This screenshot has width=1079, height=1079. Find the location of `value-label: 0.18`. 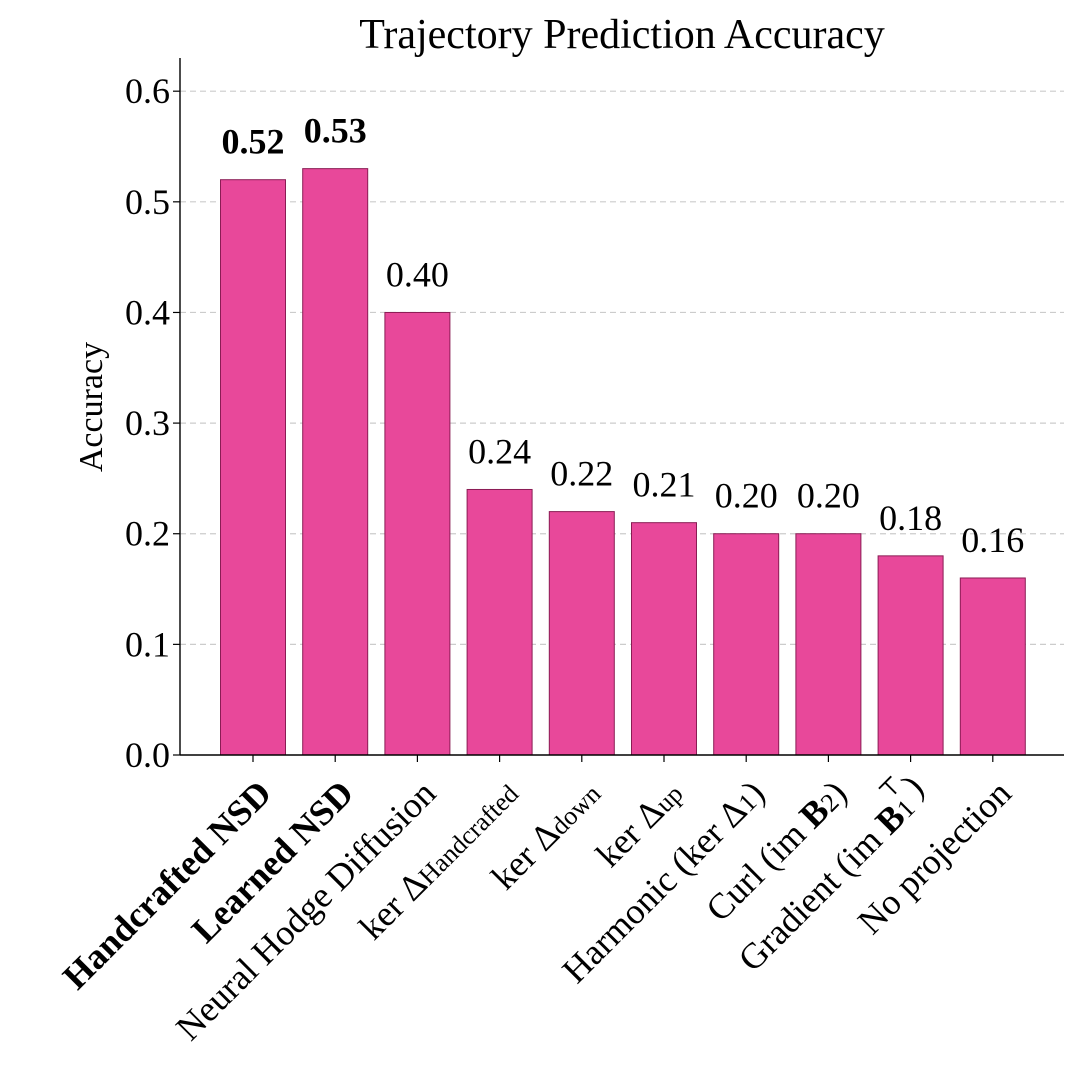

value-label: 0.18 is located at coordinates (910, 518).